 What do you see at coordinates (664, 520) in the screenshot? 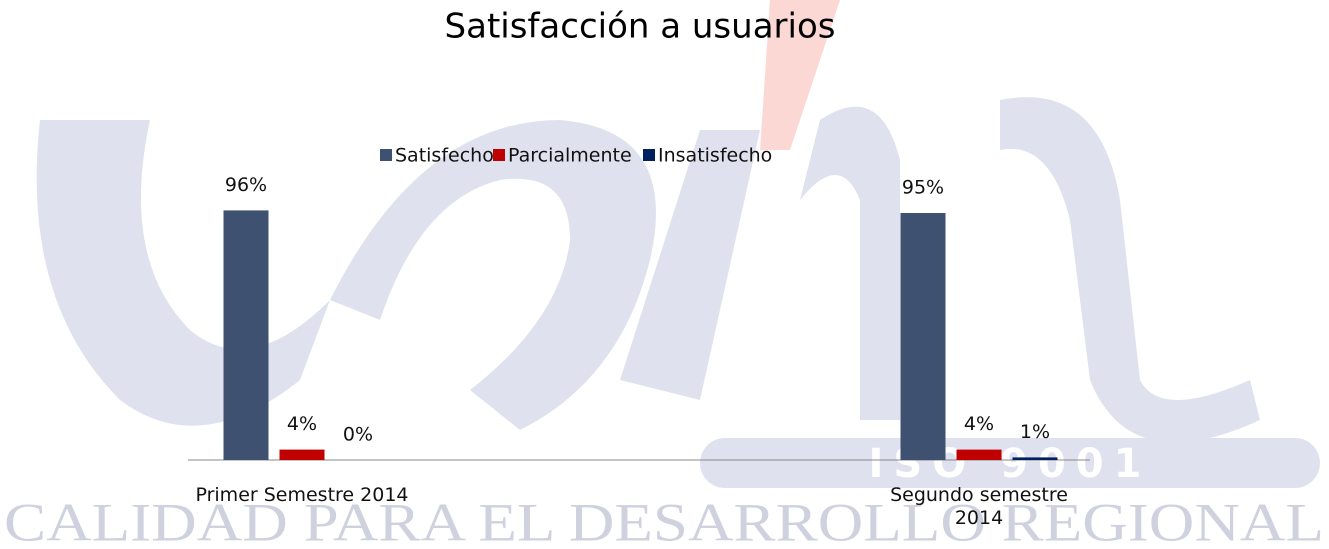
I see `watermark-motto: CALIDAD PARA EL DESARROLLO REGIONAL` at bounding box center [664, 520].